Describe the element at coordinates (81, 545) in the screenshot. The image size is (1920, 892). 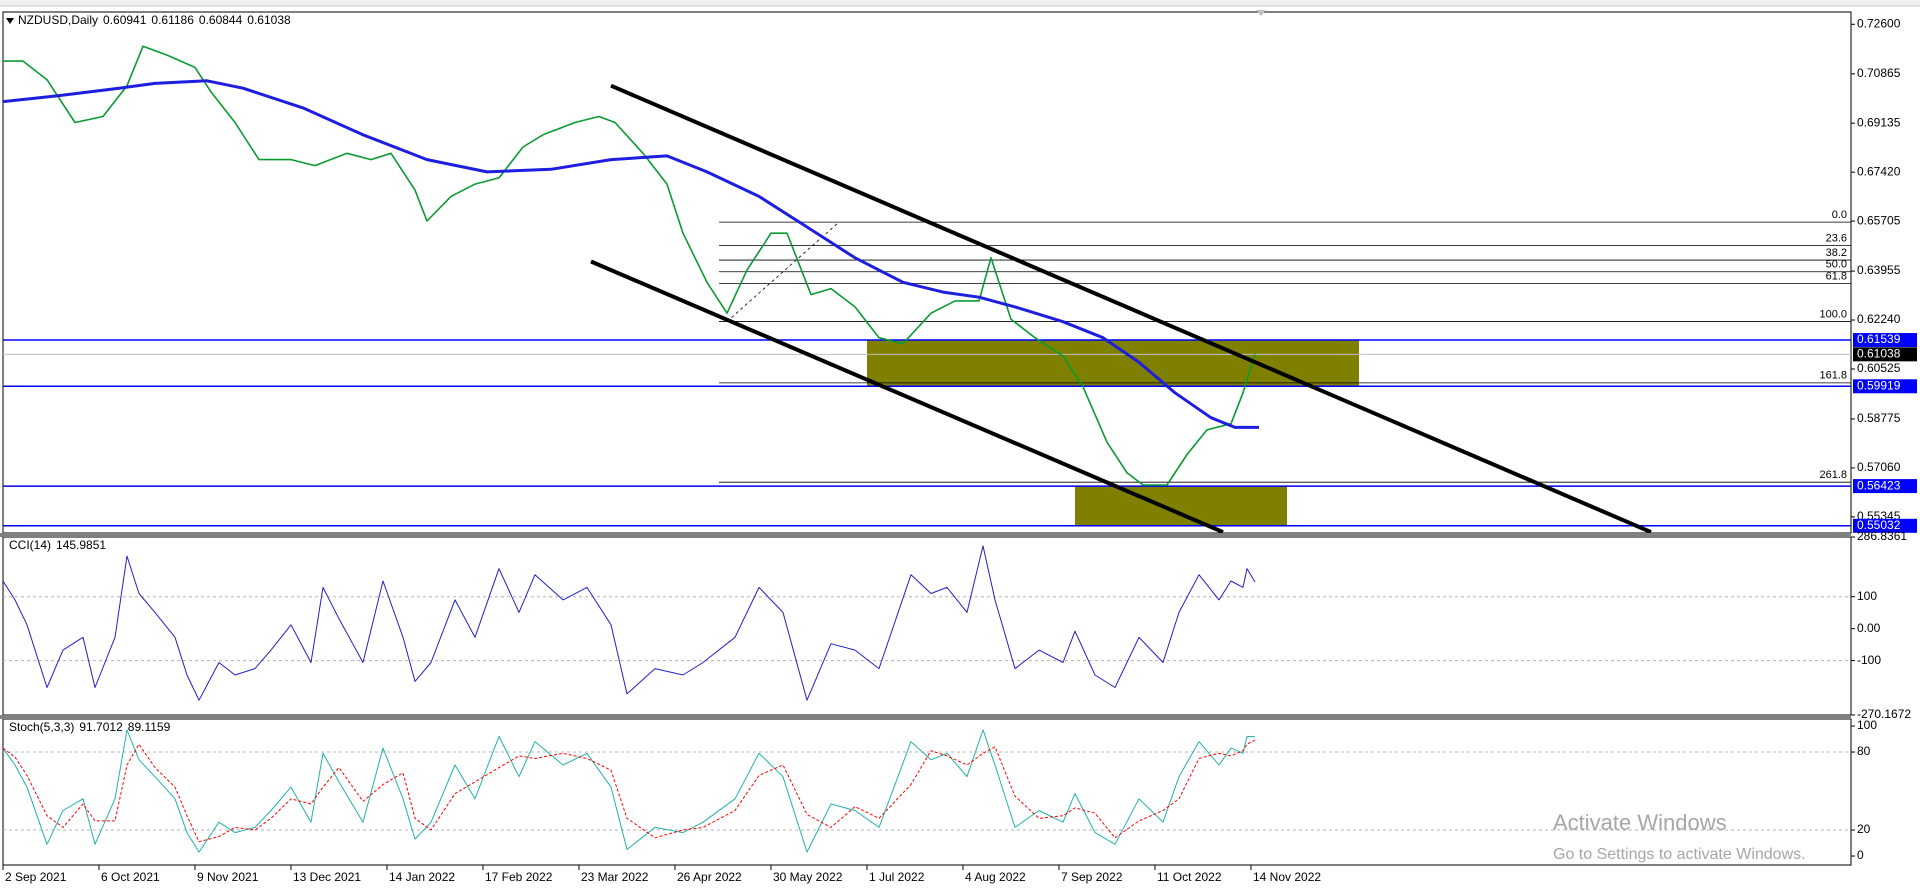
I see `header-value: 145.9851` at that location.